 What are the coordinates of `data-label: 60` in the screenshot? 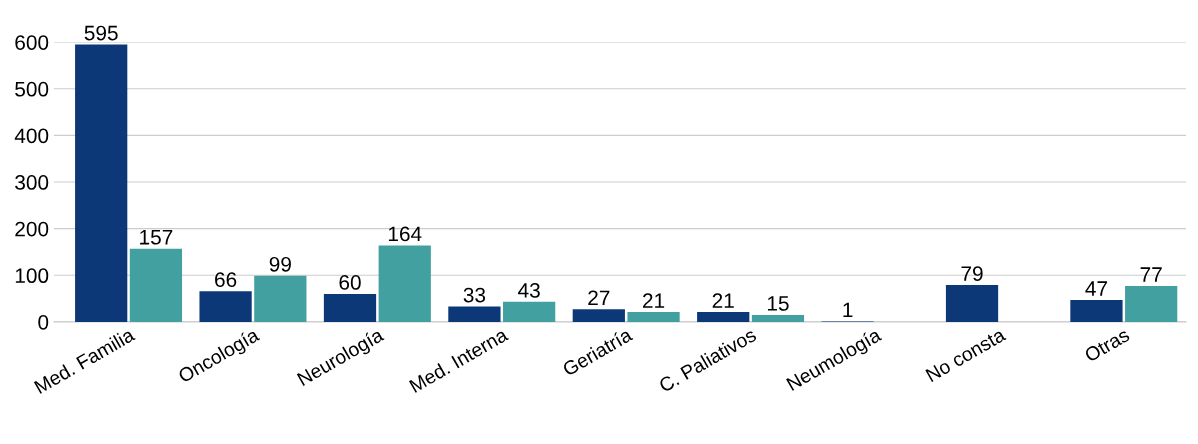 It's located at (350, 282).